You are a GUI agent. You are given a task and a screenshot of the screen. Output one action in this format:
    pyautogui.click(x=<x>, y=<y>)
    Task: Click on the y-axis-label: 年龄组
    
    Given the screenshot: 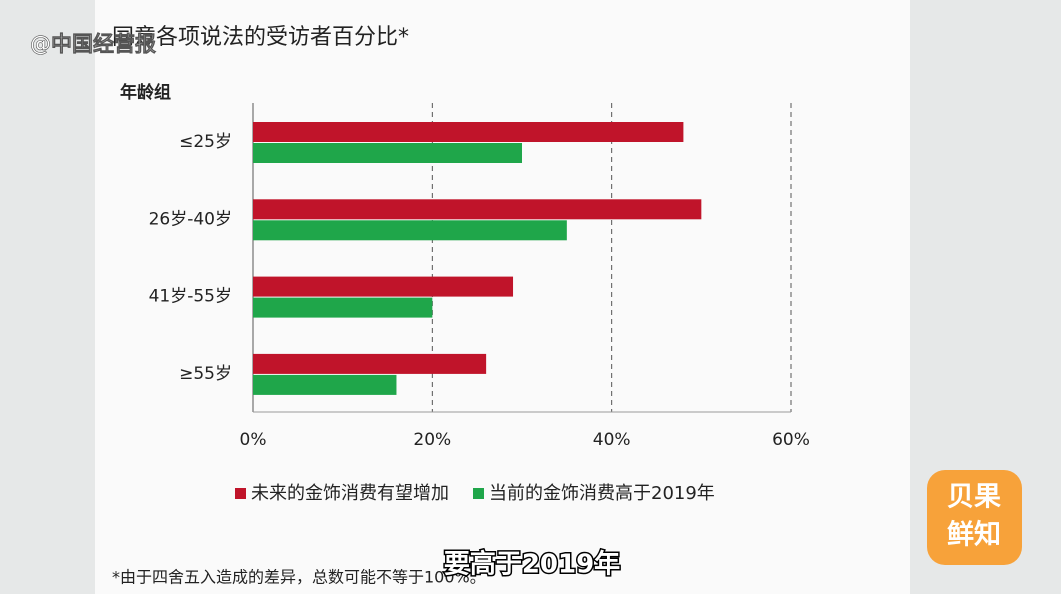 What is the action you would take?
    pyautogui.click(x=145, y=92)
    